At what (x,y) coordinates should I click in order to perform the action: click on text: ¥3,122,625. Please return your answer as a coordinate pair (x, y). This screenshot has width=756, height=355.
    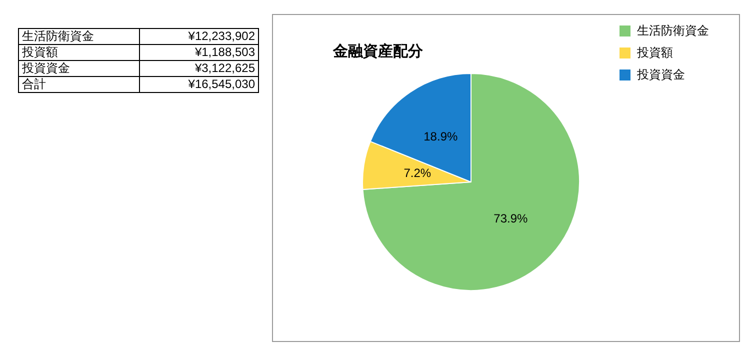
    Looking at the image, I should click on (199, 68).